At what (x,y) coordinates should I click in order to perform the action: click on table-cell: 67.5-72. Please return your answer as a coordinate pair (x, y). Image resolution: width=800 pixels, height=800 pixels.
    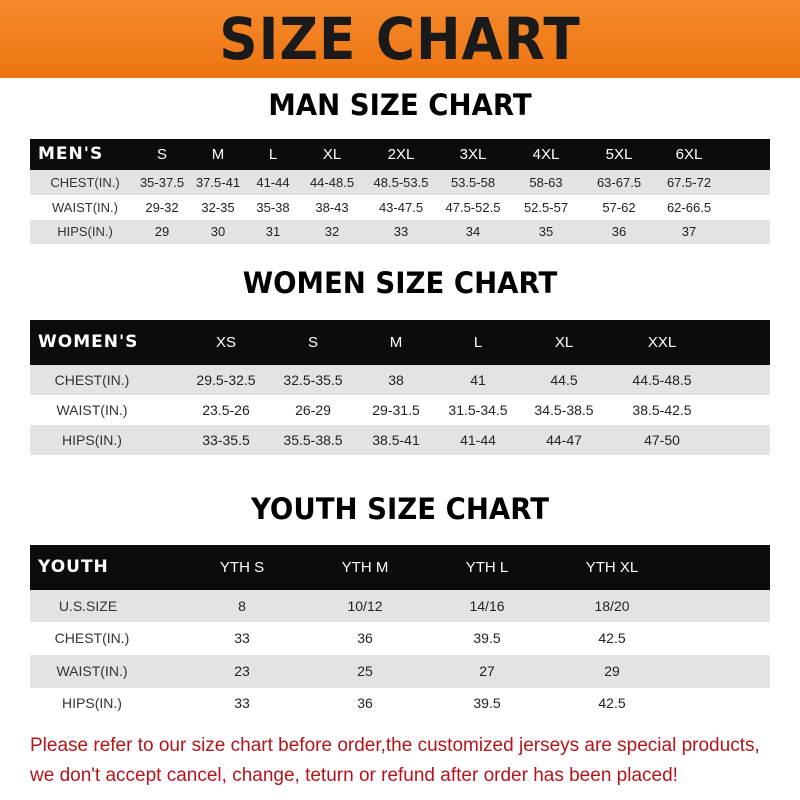
    Looking at the image, I should click on (689, 182).